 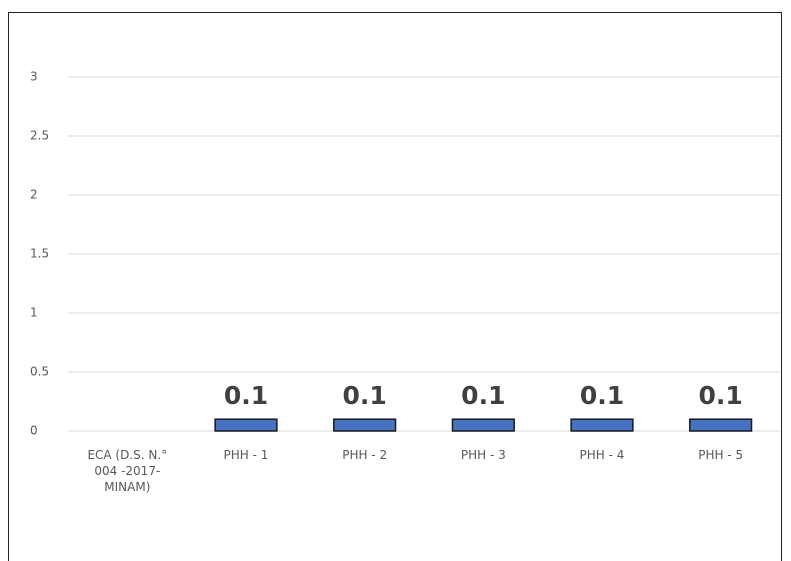 I want to click on y-tick-label: 1.5, so click(x=39, y=254).